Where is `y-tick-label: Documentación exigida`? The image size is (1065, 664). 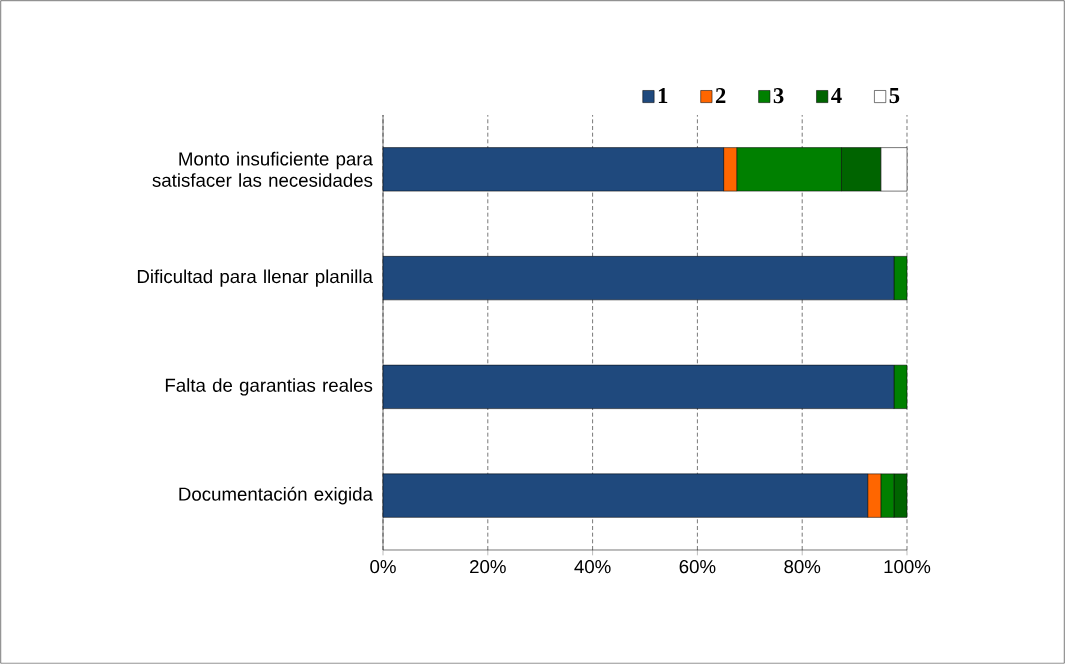
y-tick-label: Documentación exigida is located at coordinates (276, 495).